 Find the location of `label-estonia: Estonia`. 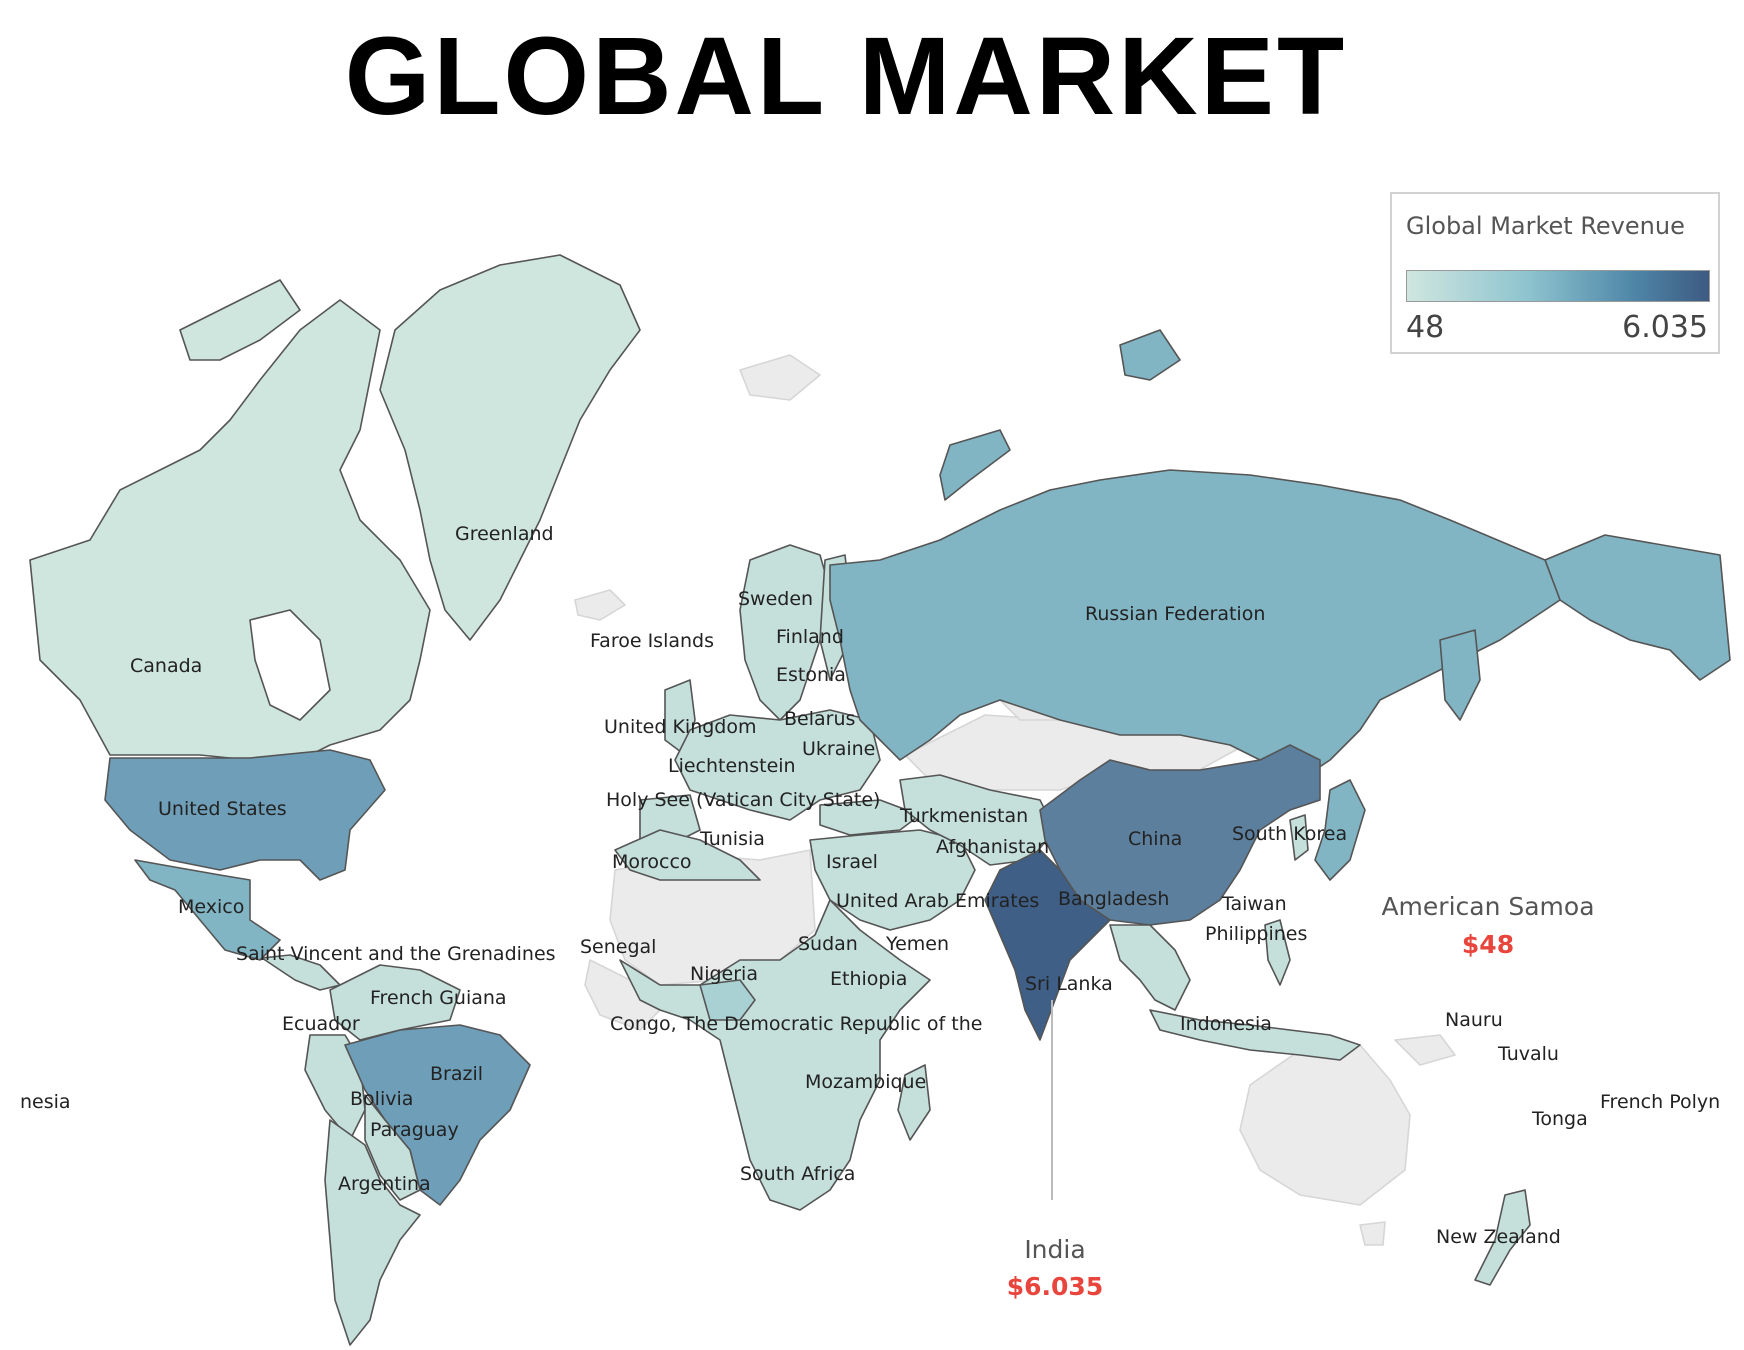

label-estonia: Estonia is located at coordinates (811, 675).